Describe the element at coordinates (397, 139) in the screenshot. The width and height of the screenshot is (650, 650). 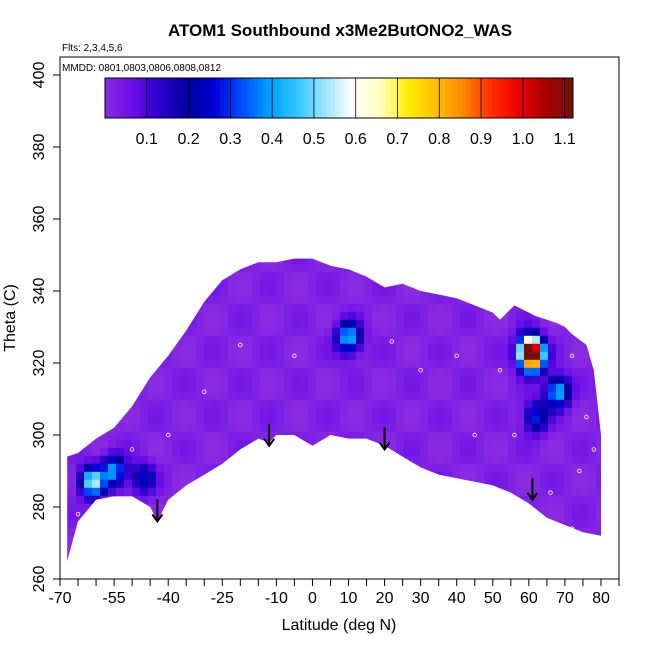
I see `colorbar-tick-label: 0.7` at that location.